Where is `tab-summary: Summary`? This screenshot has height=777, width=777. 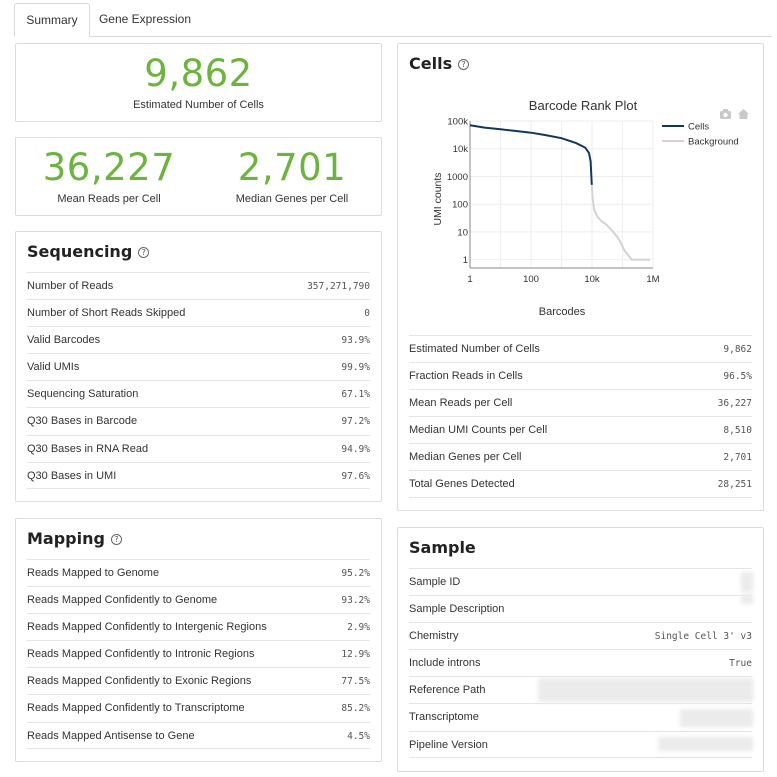 tab-summary: Summary is located at coordinates (52, 20).